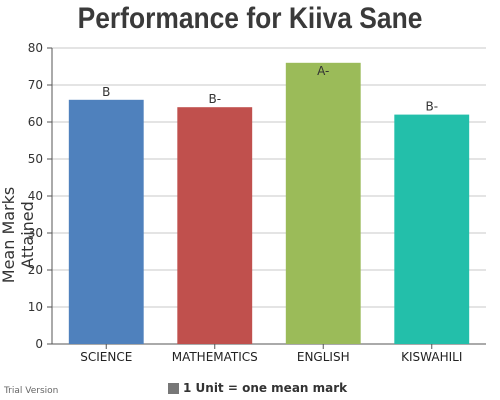 This screenshot has width=500, height=400. What do you see at coordinates (35, 307) in the screenshot?
I see `y-tick-label: 10` at bounding box center [35, 307].